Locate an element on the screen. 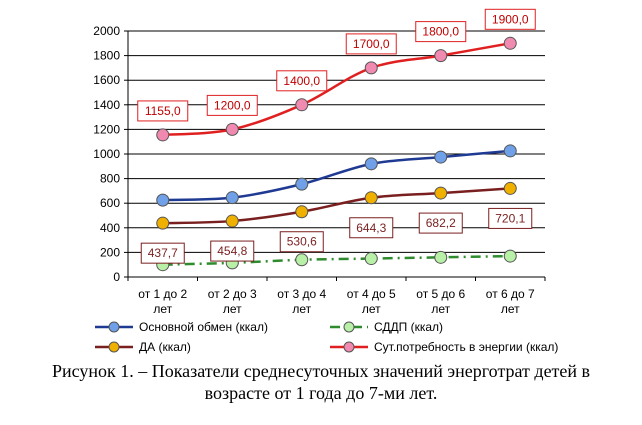 The width and height of the screenshot is (642, 425). y-tick-label: 1800 is located at coordinates (106, 56).